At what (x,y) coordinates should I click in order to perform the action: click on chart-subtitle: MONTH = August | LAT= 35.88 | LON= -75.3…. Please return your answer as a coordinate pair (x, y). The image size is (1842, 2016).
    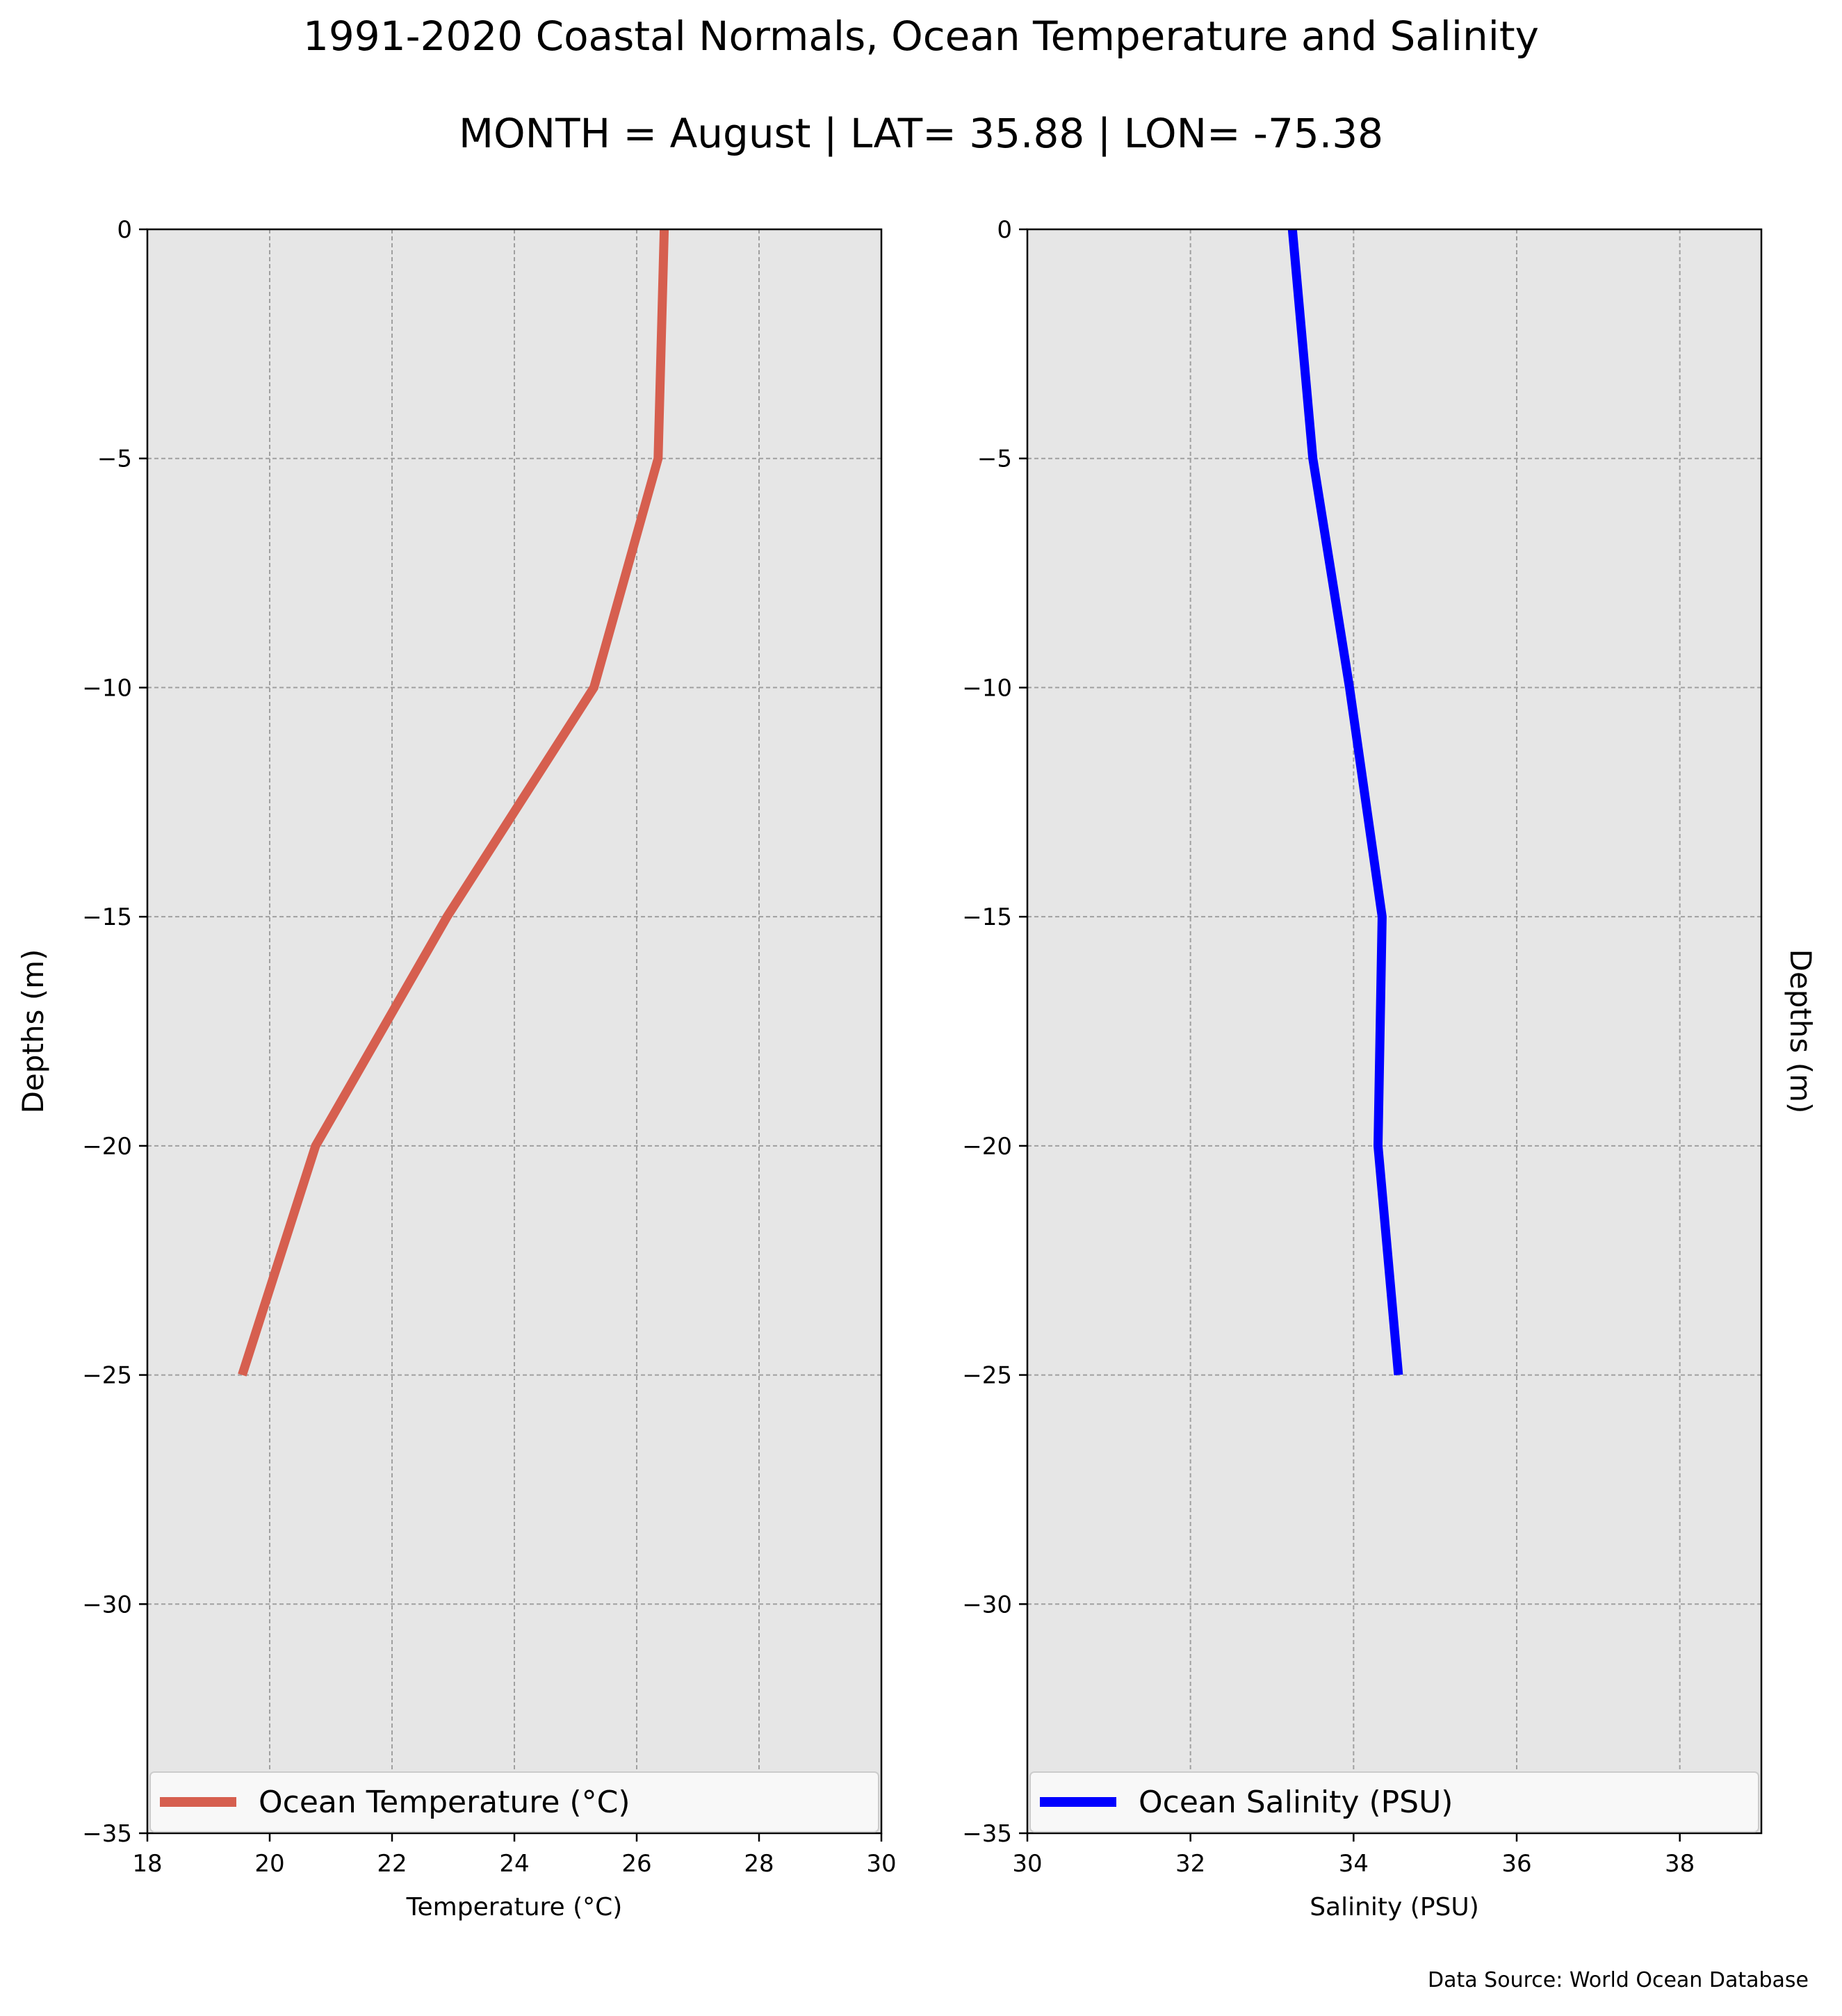
    Looking at the image, I should click on (920, 133).